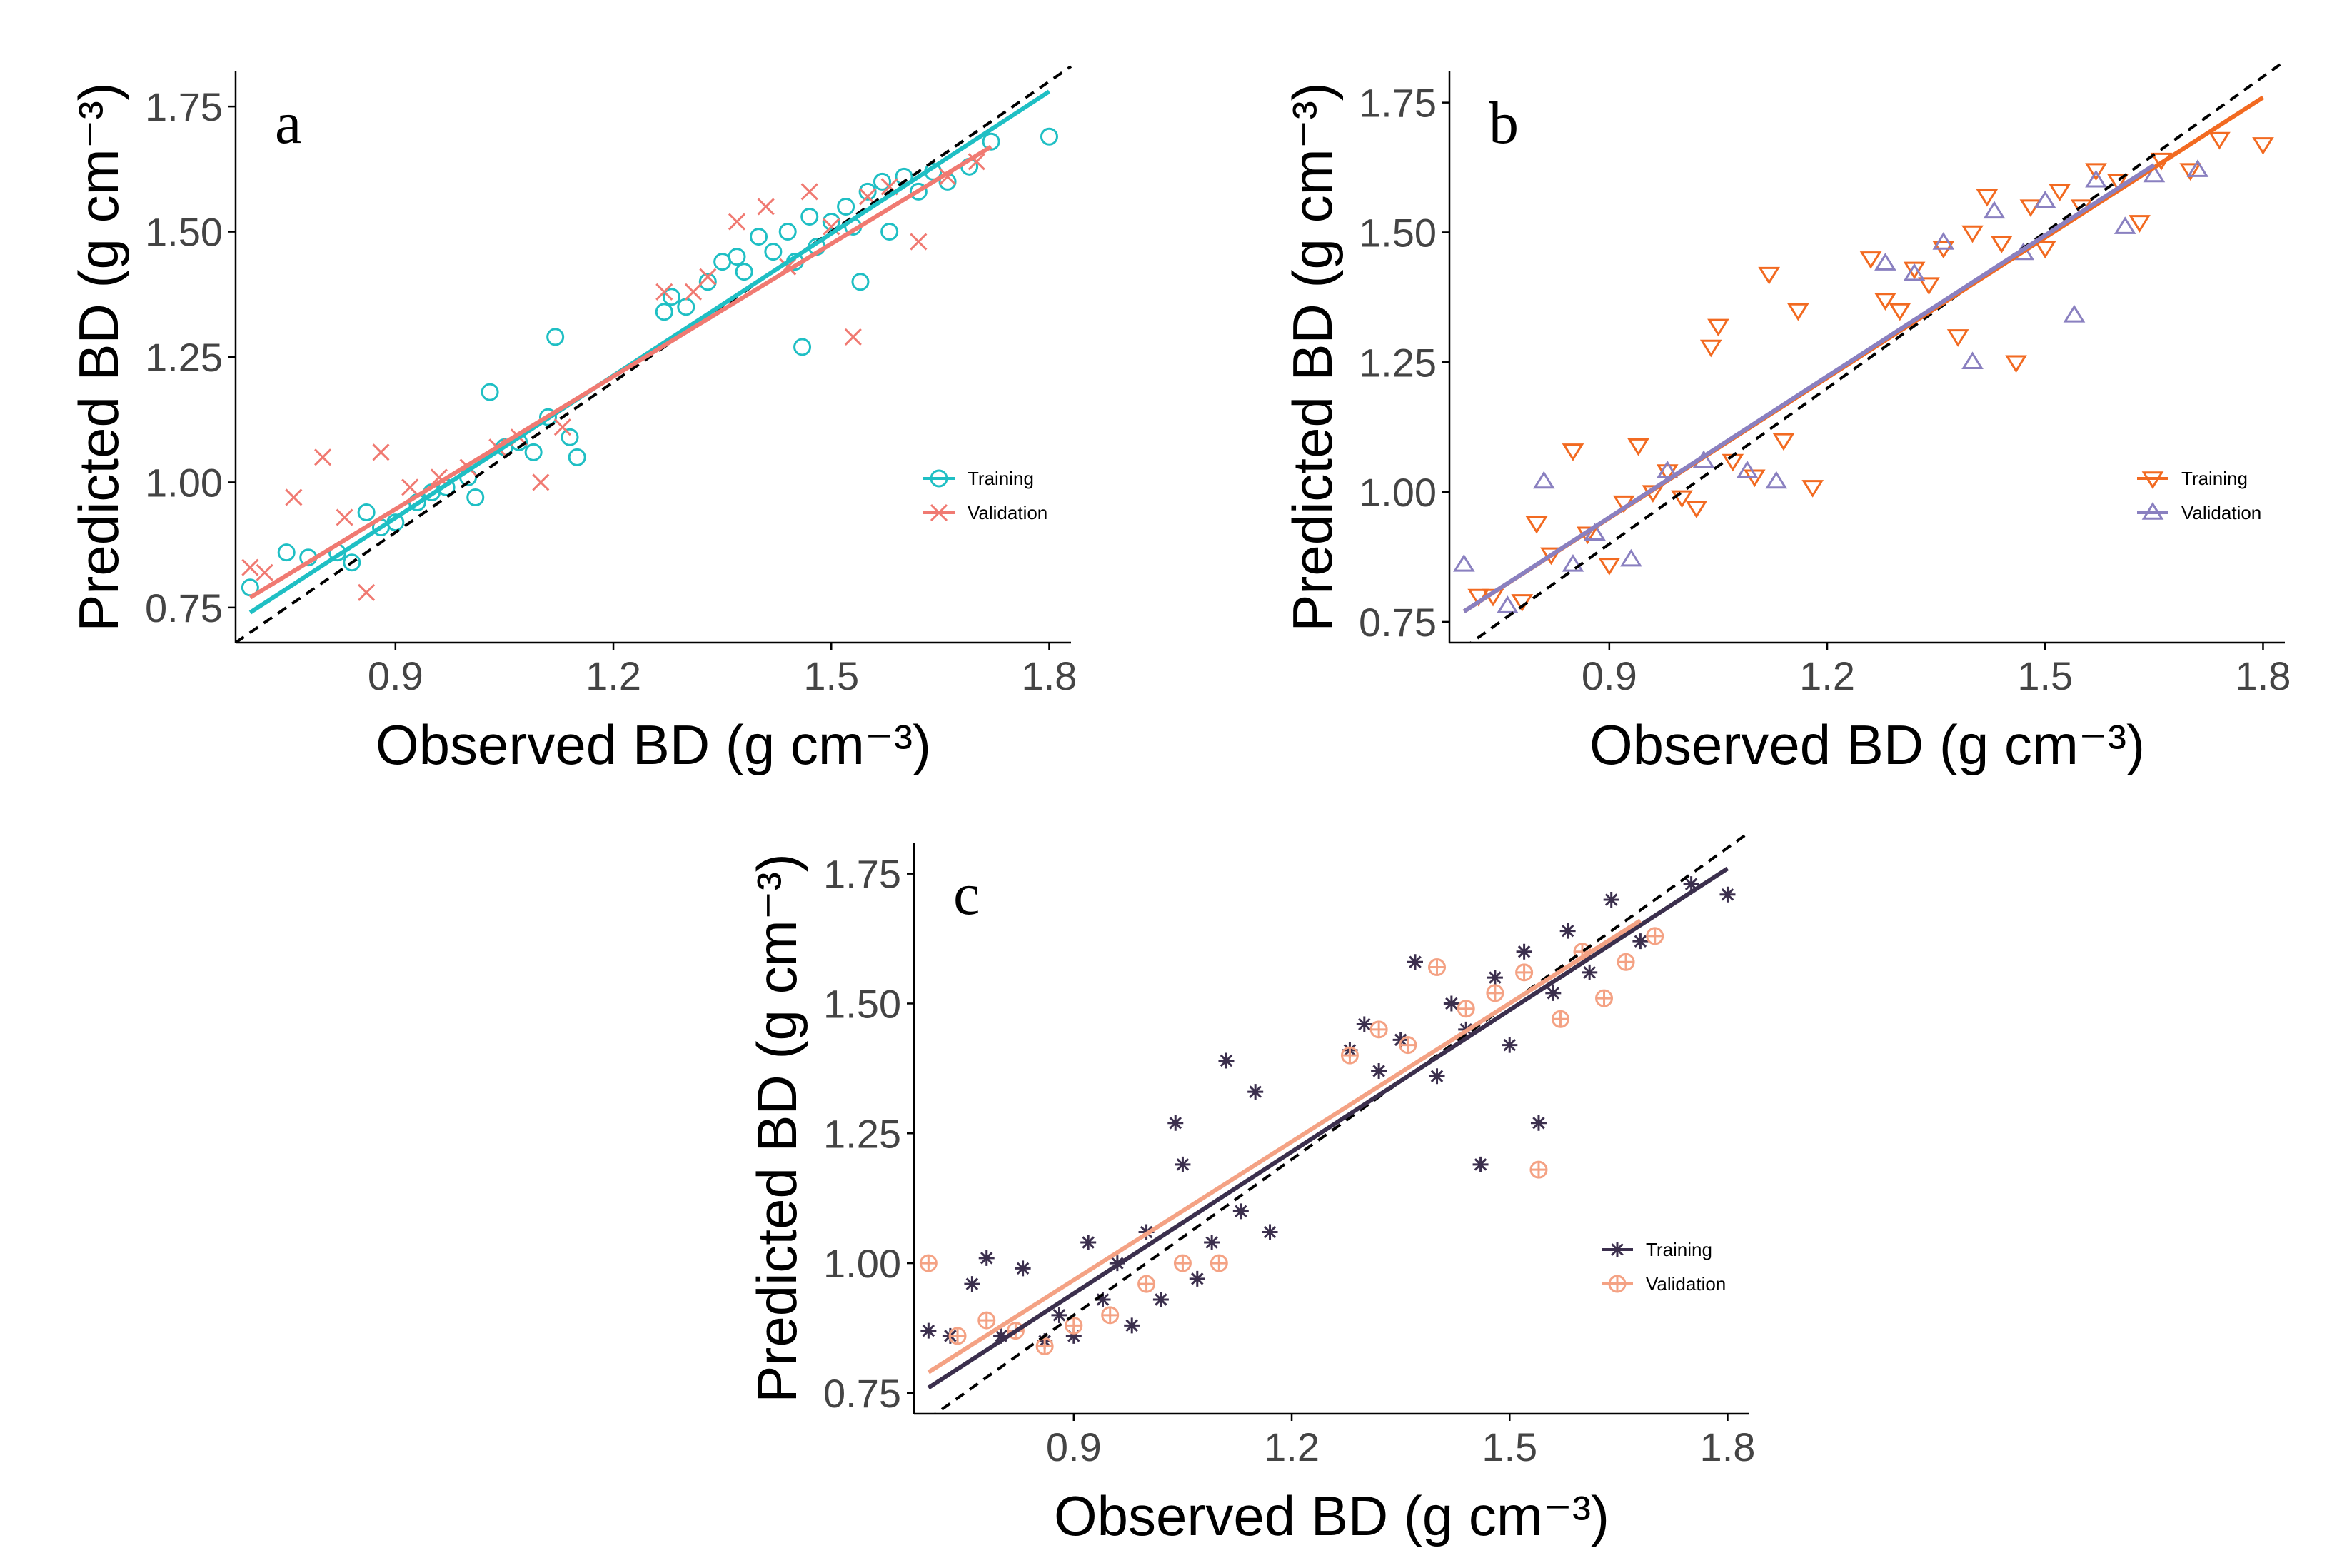 The width and height of the screenshot is (2342, 1568). What do you see at coordinates (184, 106) in the screenshot?
I see `y-tick-label: 1.75` at bounding box center [184, 106].